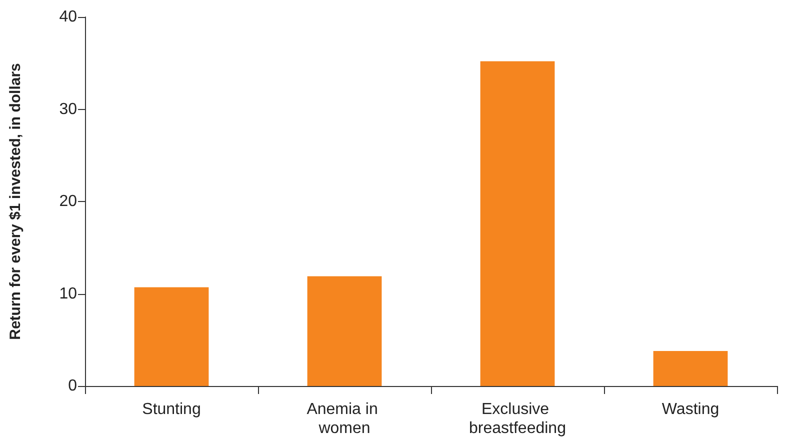  I want to click on y-tick-label: 10, so click(68, 293).